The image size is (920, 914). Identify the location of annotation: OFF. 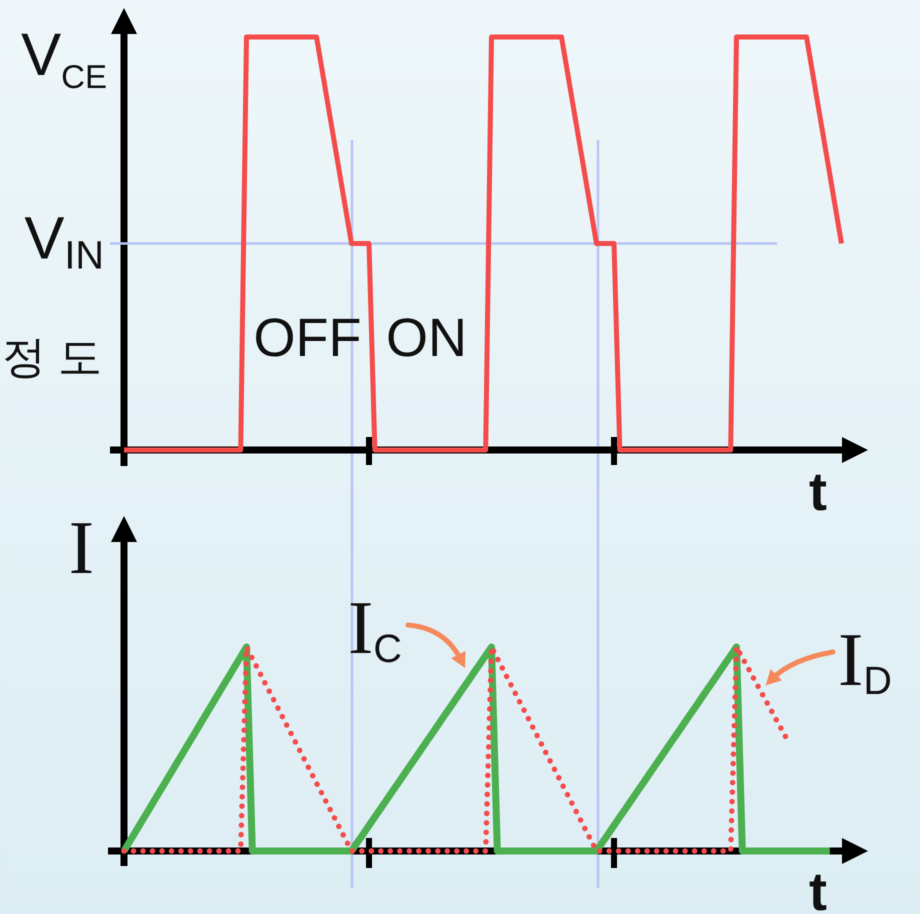
(308, 338).